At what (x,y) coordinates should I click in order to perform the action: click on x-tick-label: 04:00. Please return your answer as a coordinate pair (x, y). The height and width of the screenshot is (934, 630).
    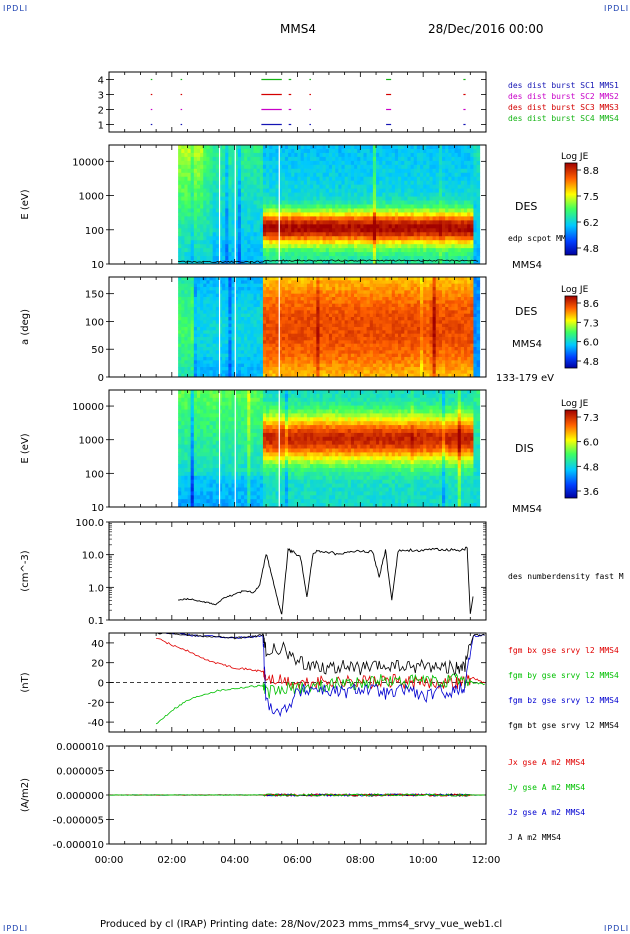
    Looking at the image, I should click on (234, 860).